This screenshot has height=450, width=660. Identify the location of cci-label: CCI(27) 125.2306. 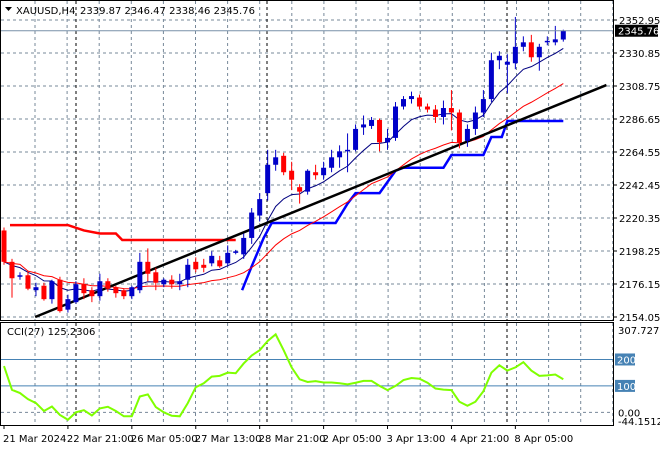
(51, 332).